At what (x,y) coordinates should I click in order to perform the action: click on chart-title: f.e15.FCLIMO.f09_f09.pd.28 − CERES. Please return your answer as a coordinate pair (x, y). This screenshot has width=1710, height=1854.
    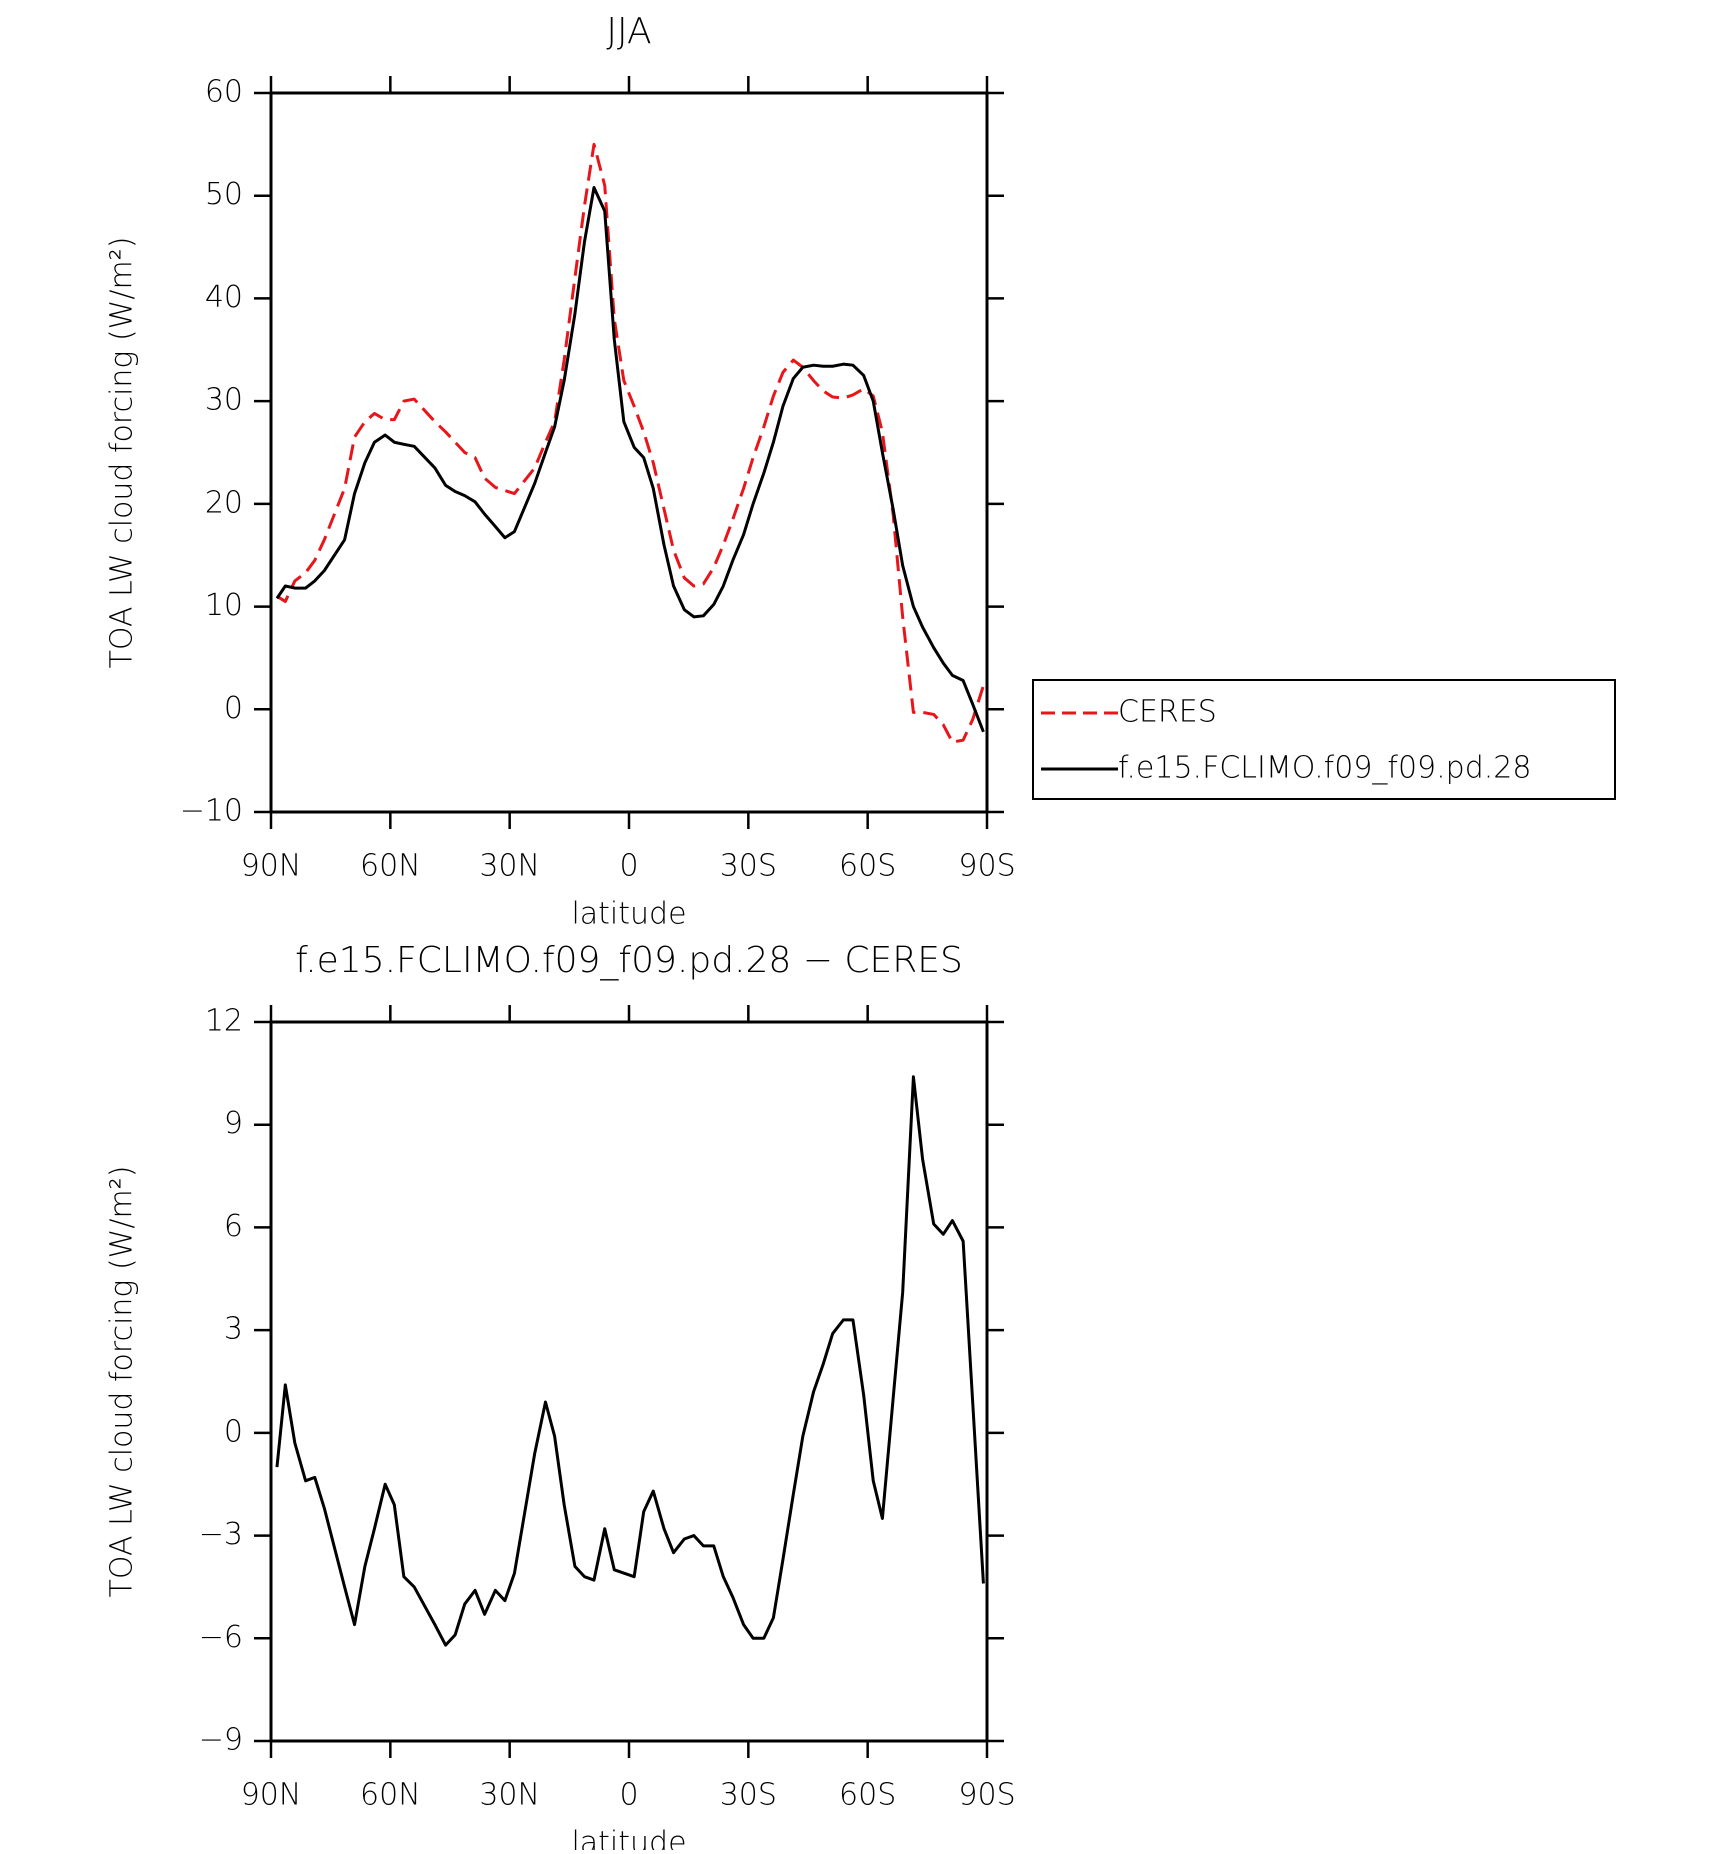
    Looking at the image, I should click on (629, 960).